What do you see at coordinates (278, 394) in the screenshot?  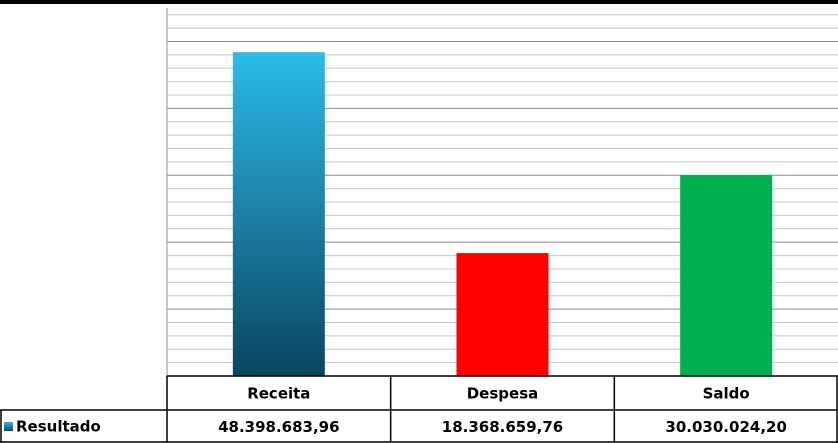 I see `category-label: Receita` at bounding box center [278, 394].